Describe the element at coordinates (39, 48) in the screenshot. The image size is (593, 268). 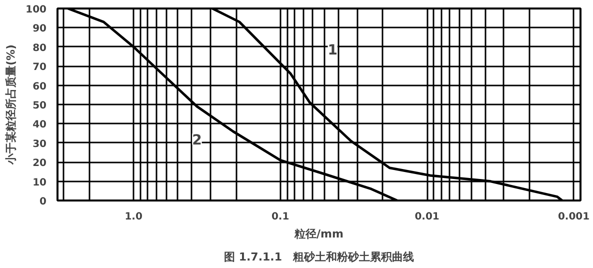
I see `y-tick-label: 80` at that location.